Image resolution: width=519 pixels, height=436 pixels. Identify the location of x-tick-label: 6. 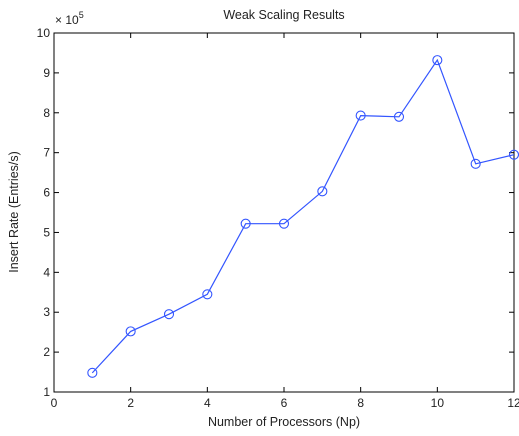
(284, 403).